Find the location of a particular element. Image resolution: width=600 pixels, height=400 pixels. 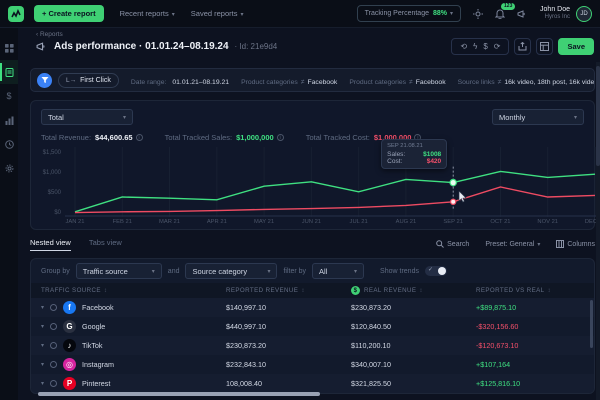

user-info: John Doe Hyros Inc is located at coordinates (555, 14).